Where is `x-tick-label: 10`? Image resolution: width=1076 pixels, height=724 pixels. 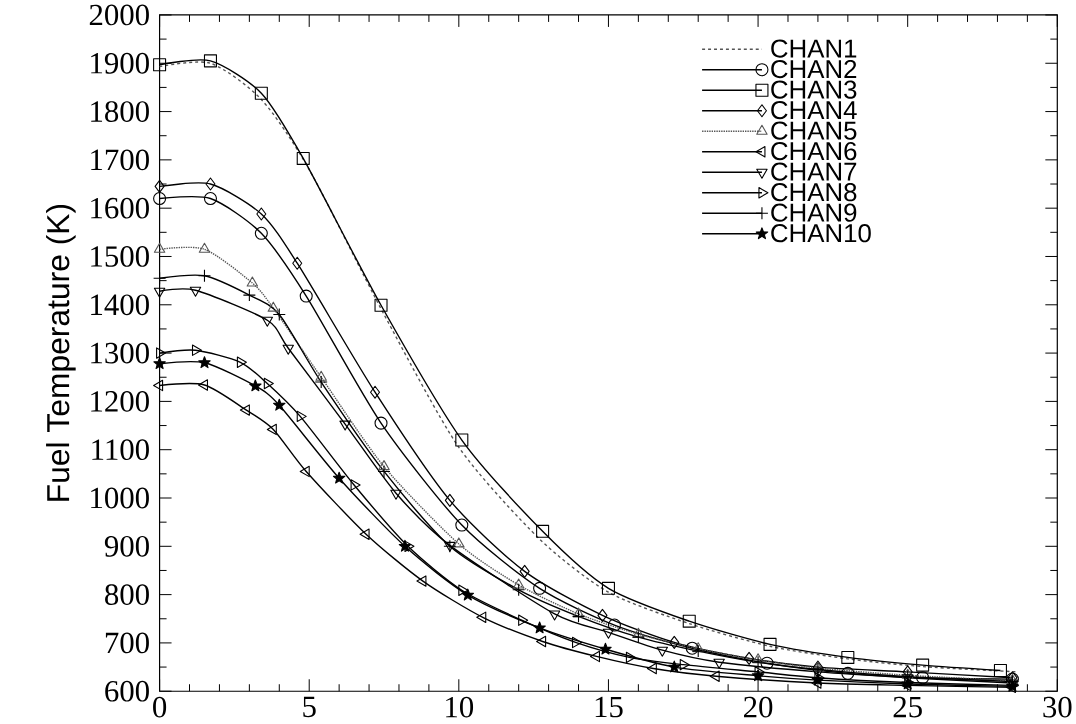 x-tick-label: 10 is located at coordinates (460, 707).